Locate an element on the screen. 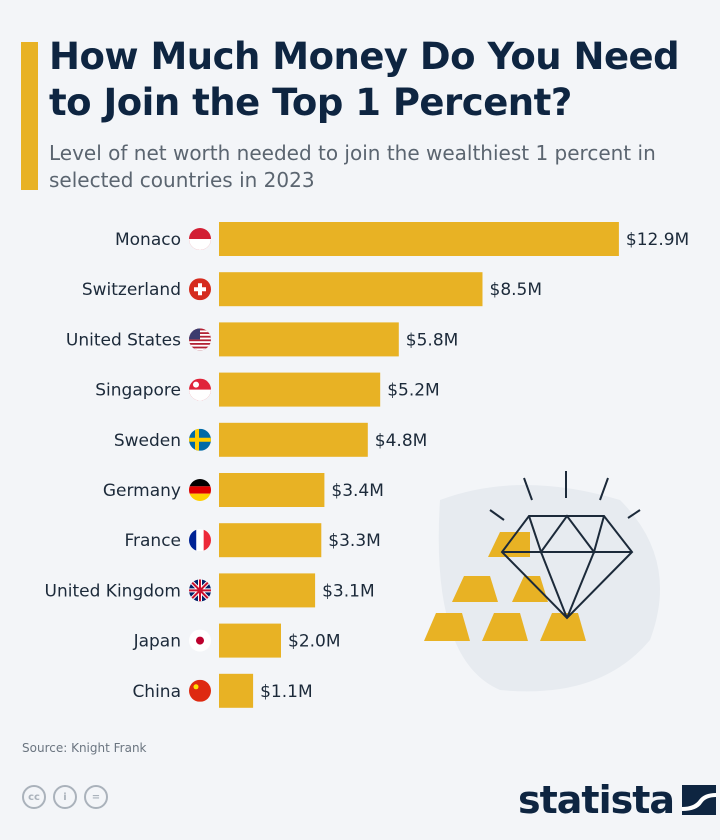 This screenshot has height=840, width=720. statista-logo-icon is located at coordinates (699, 800).